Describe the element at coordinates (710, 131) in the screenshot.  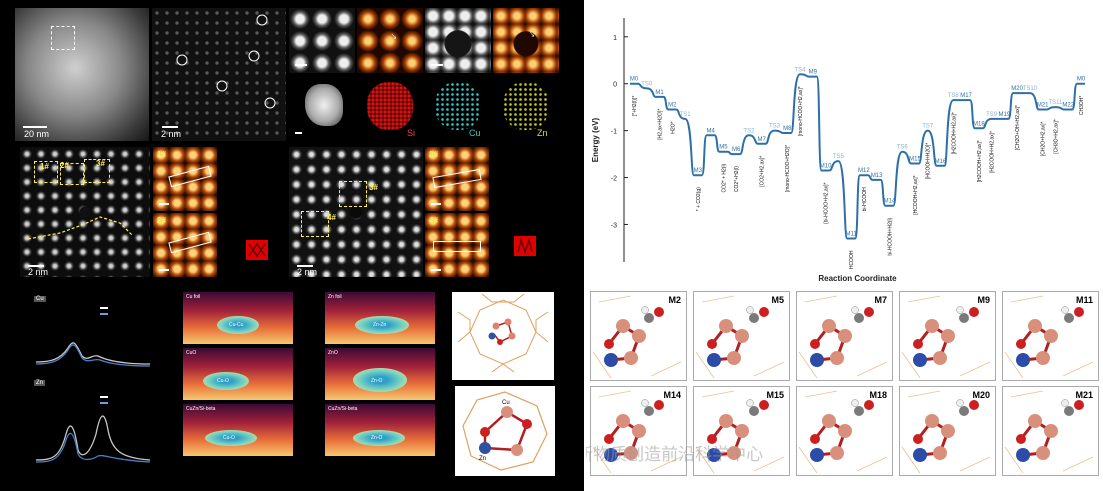
I see `point-label: M4` at that location.